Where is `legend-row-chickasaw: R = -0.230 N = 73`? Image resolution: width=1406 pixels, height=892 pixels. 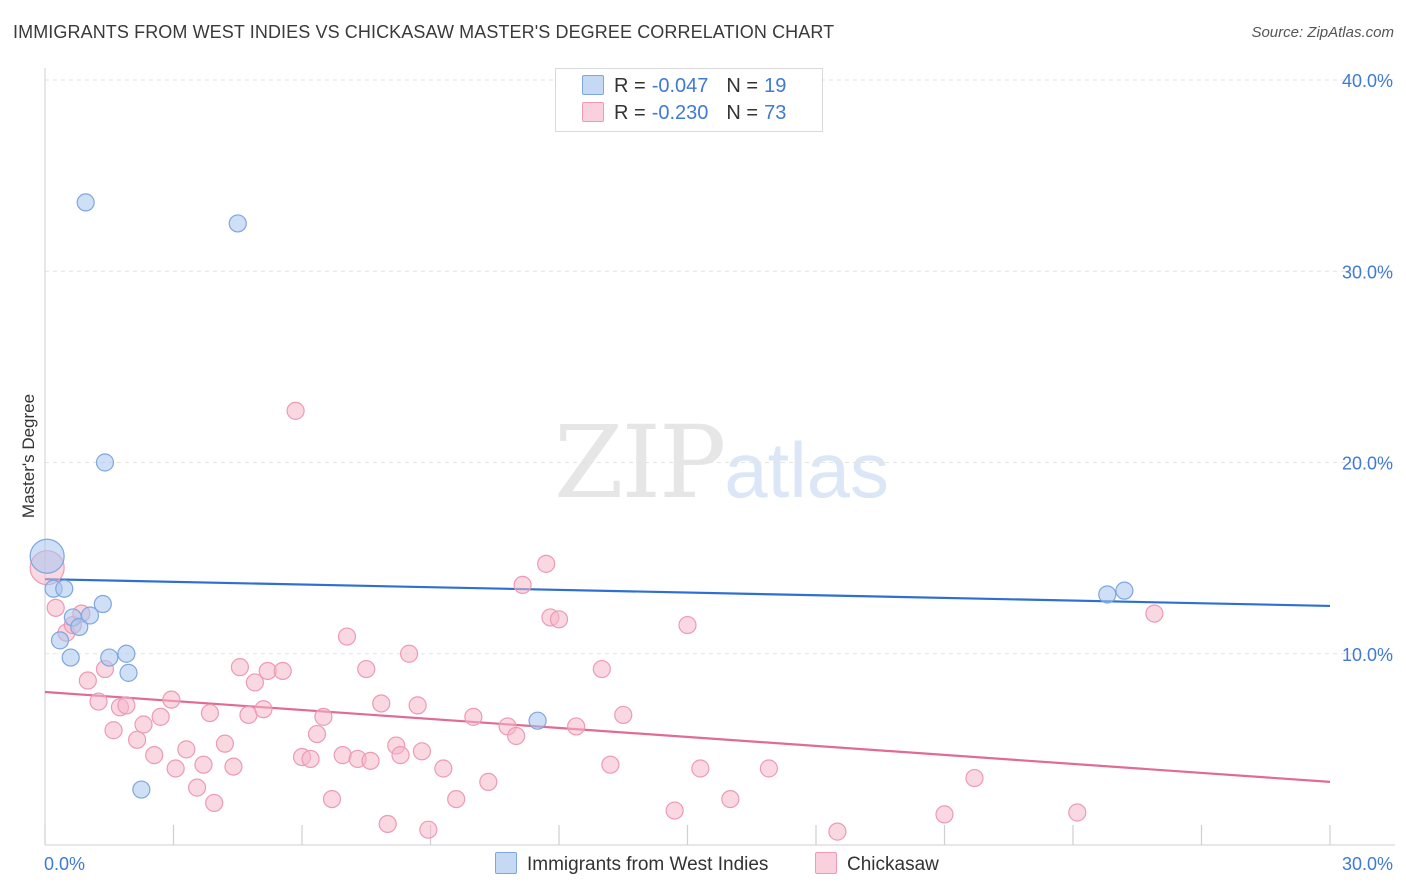
legend-row-chickasaw: R = -0.230 N = 73 is located at coordinates (684, 114).